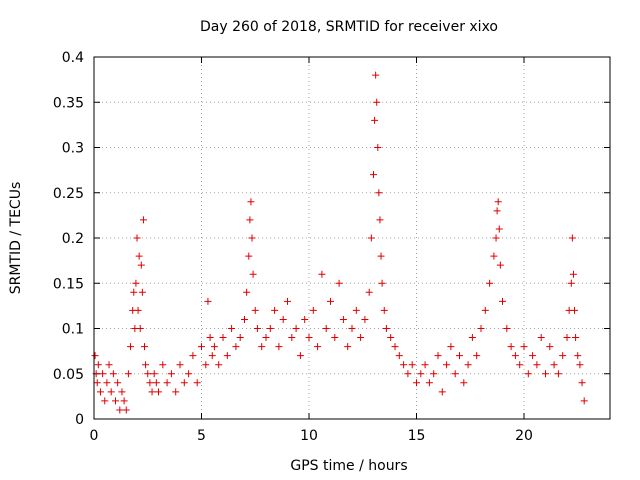  What do you see at coordinates (524, 436) in the screenshot?
I see `x-tick-label: 20` at bounding box center [524, 436].